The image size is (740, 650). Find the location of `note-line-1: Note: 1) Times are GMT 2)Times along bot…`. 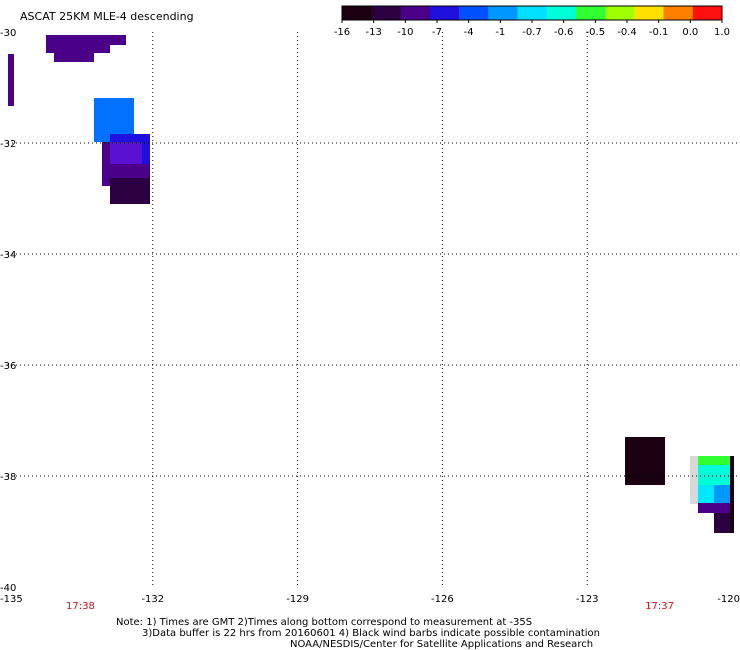

note-line-1: Note: 1) Times are GMT 2)Times along bot… is located at coordinates (324, 622).